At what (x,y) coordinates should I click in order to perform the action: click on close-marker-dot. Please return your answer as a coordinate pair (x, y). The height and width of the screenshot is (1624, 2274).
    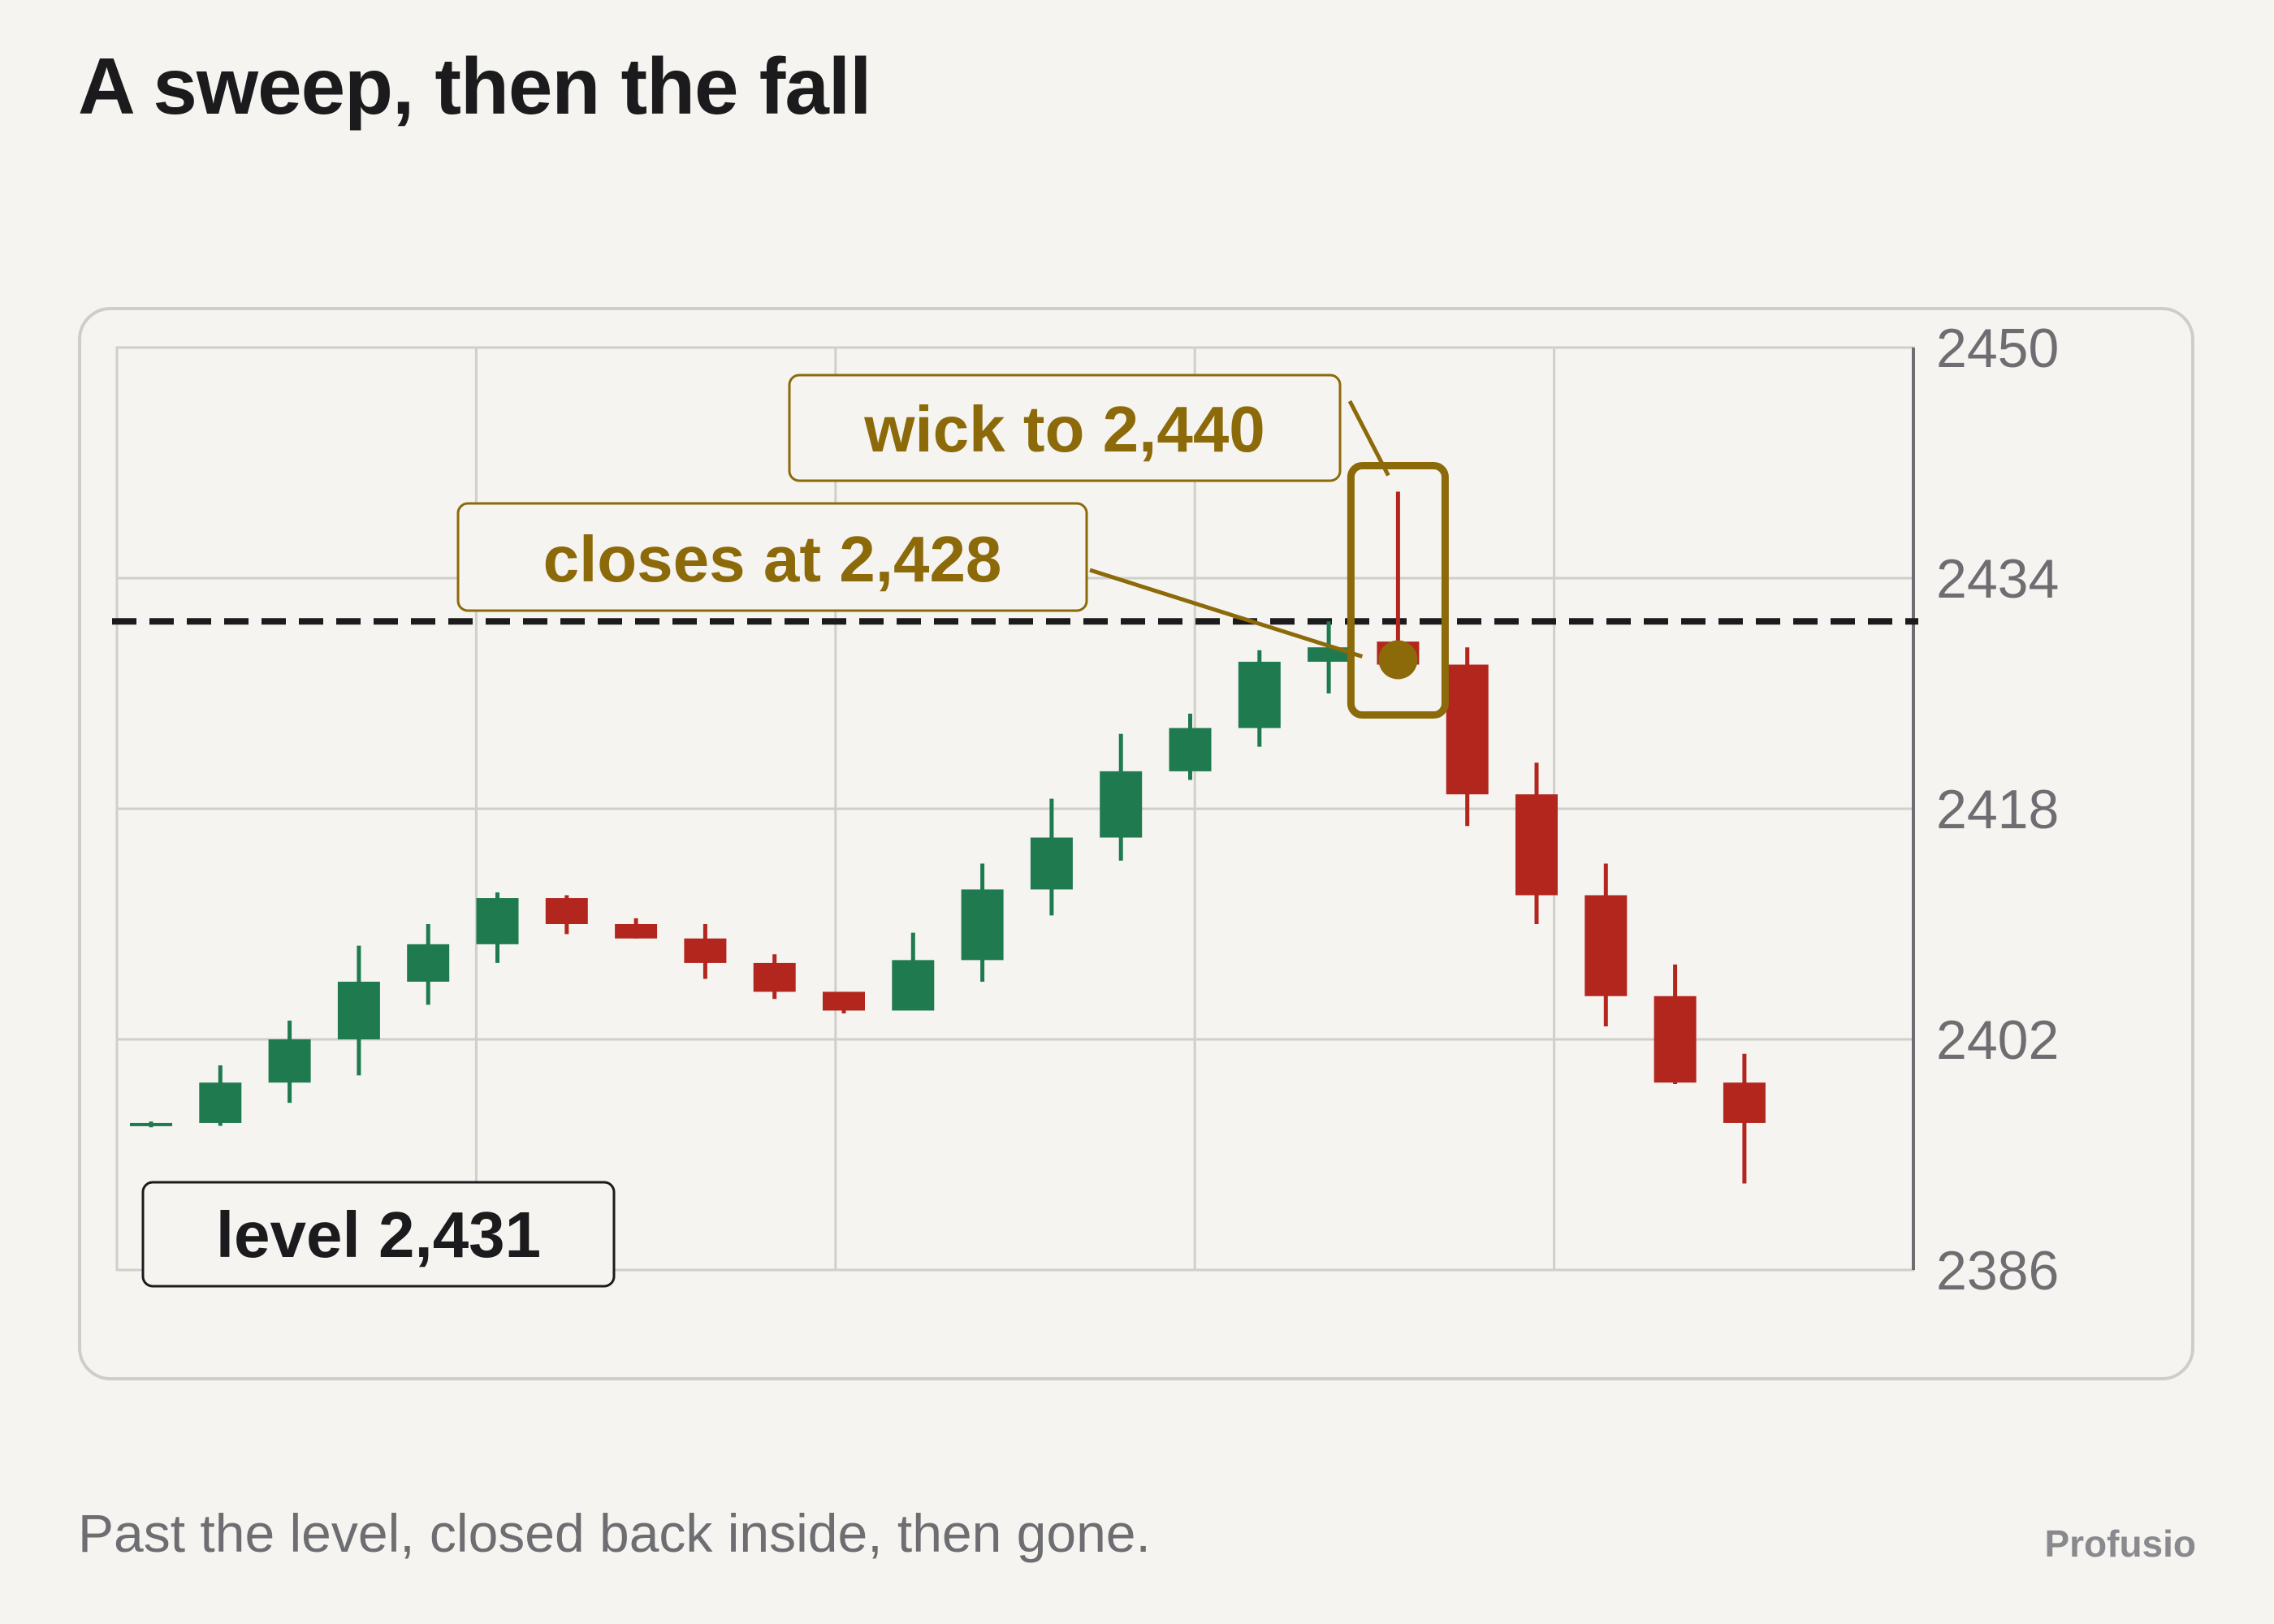
    Looking at the image, I should click on (1398, 660).